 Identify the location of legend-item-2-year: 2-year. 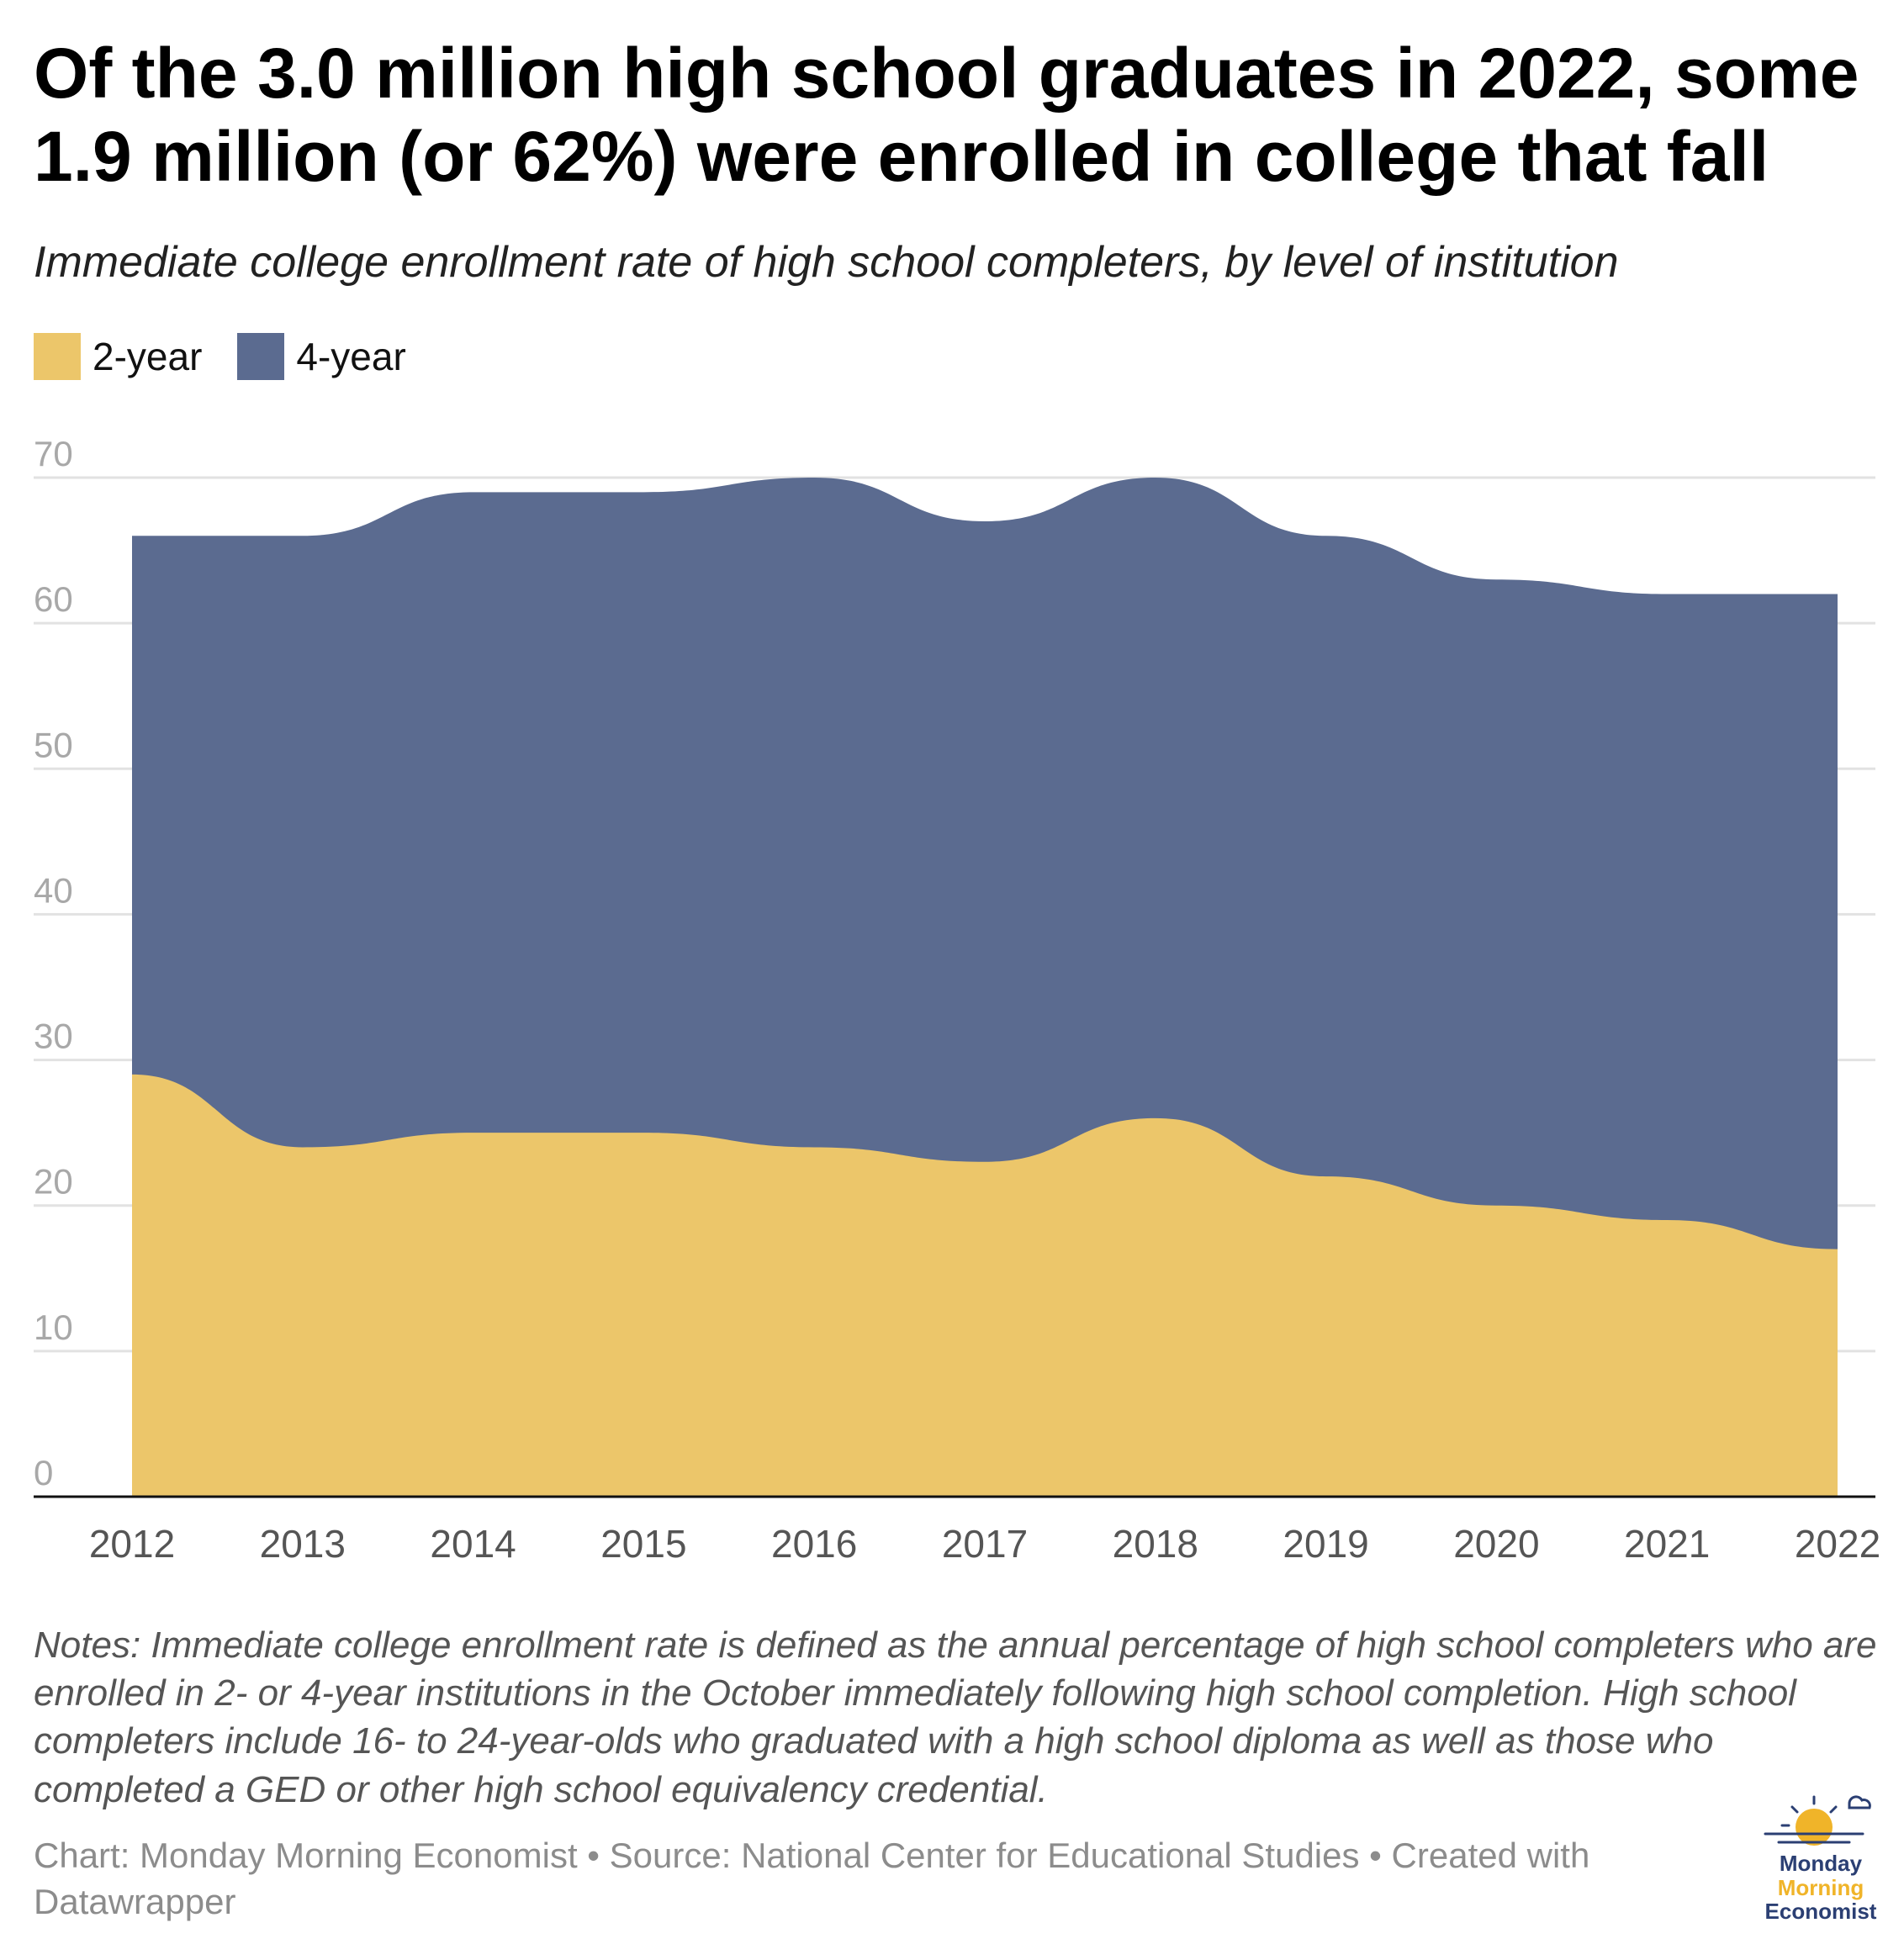
(118, 356).